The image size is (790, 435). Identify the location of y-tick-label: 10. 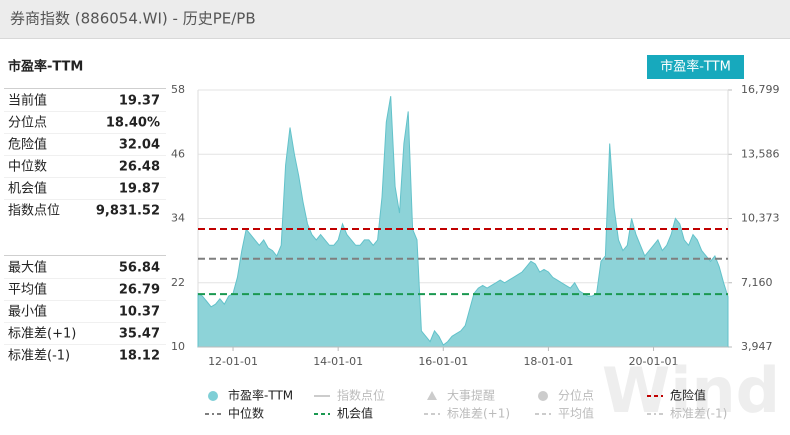
(178, 346).